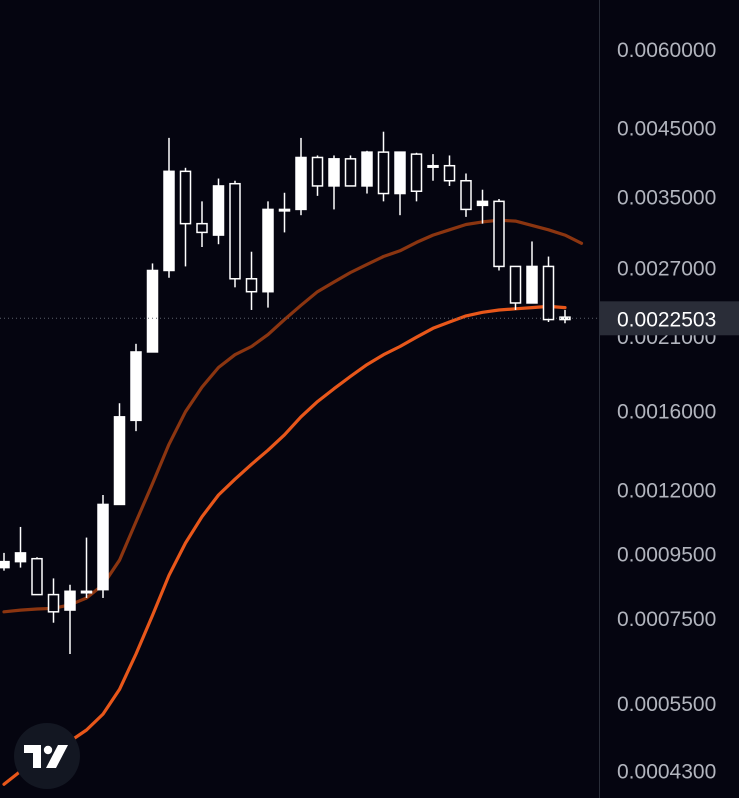 The height and width of the screenshot is (798, 739). What do you see at coordinates (666, 50) in the screenshot?
I see `price-tick-label: 0.0060000` at bounding box center [666, 50].